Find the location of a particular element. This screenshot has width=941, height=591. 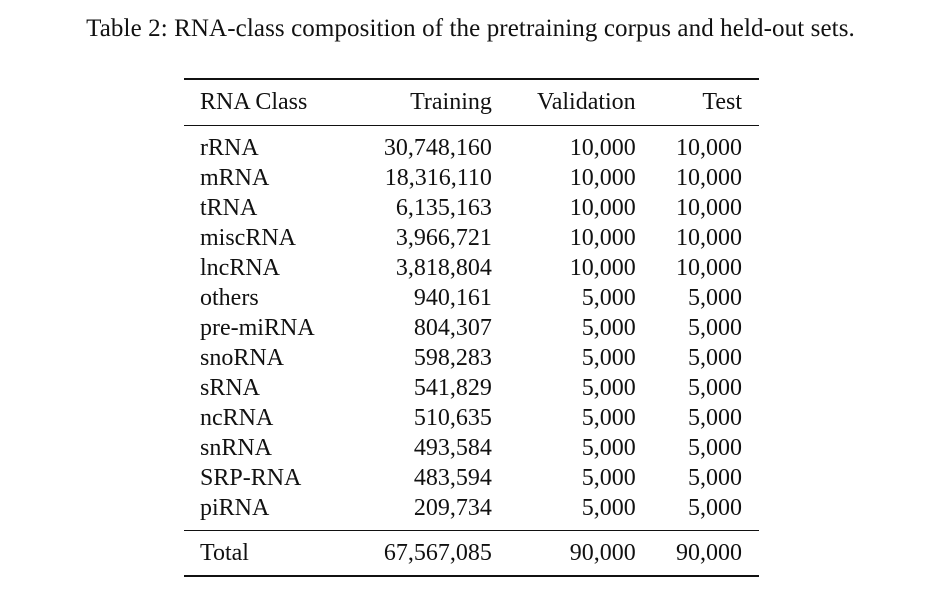

header-validation: Validation is located at coordinates (586, 102).